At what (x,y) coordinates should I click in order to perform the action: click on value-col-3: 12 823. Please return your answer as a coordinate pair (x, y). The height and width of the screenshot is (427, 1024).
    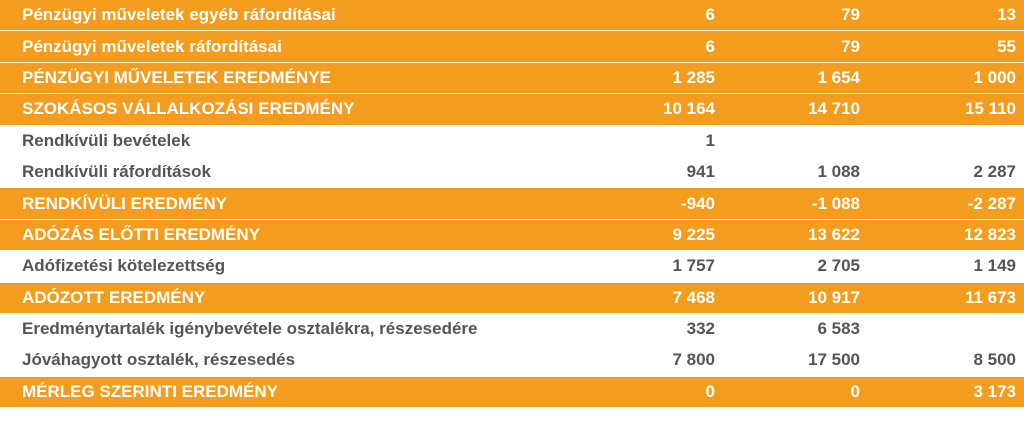
    Looking at the image, I should click on (990, 234).